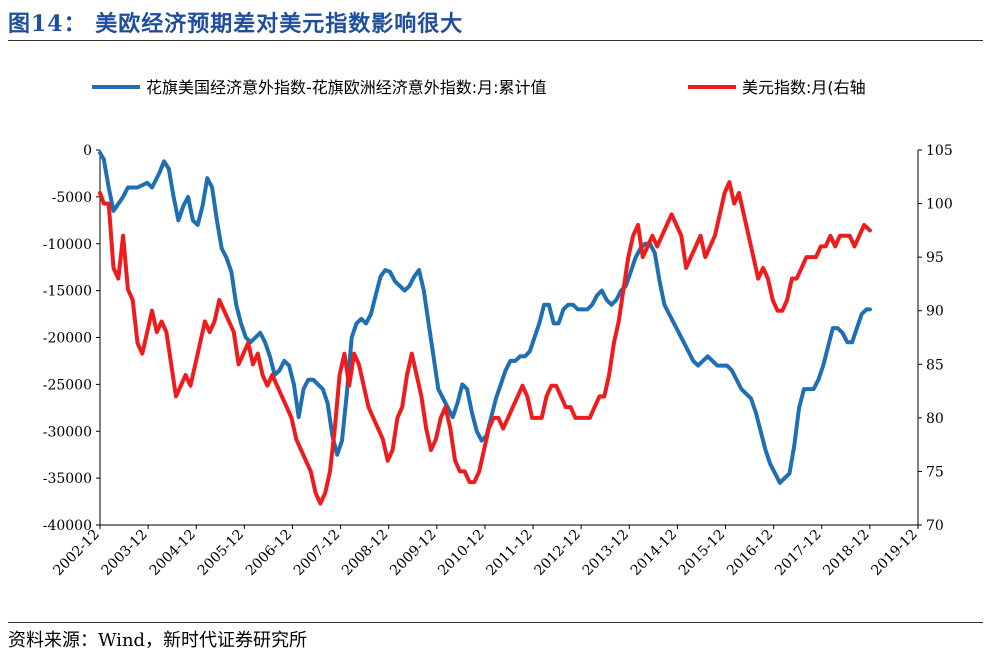  Describe the element at coordinates (365, 553) in the screenshot. I see `x-tick-label: 2008-12` at that location.